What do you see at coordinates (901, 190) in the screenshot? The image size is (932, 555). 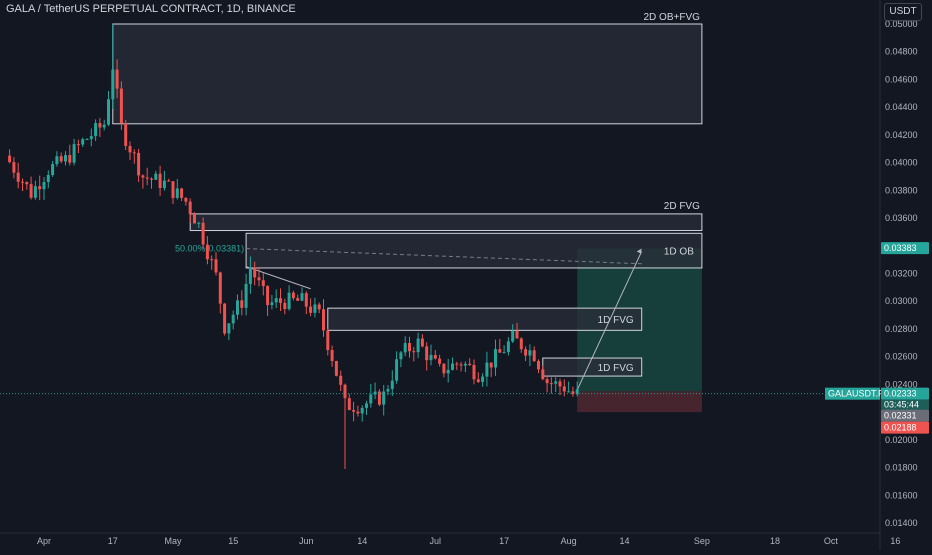 I see `y-tick-label: 0.03800` at bounding box center [901, 190].